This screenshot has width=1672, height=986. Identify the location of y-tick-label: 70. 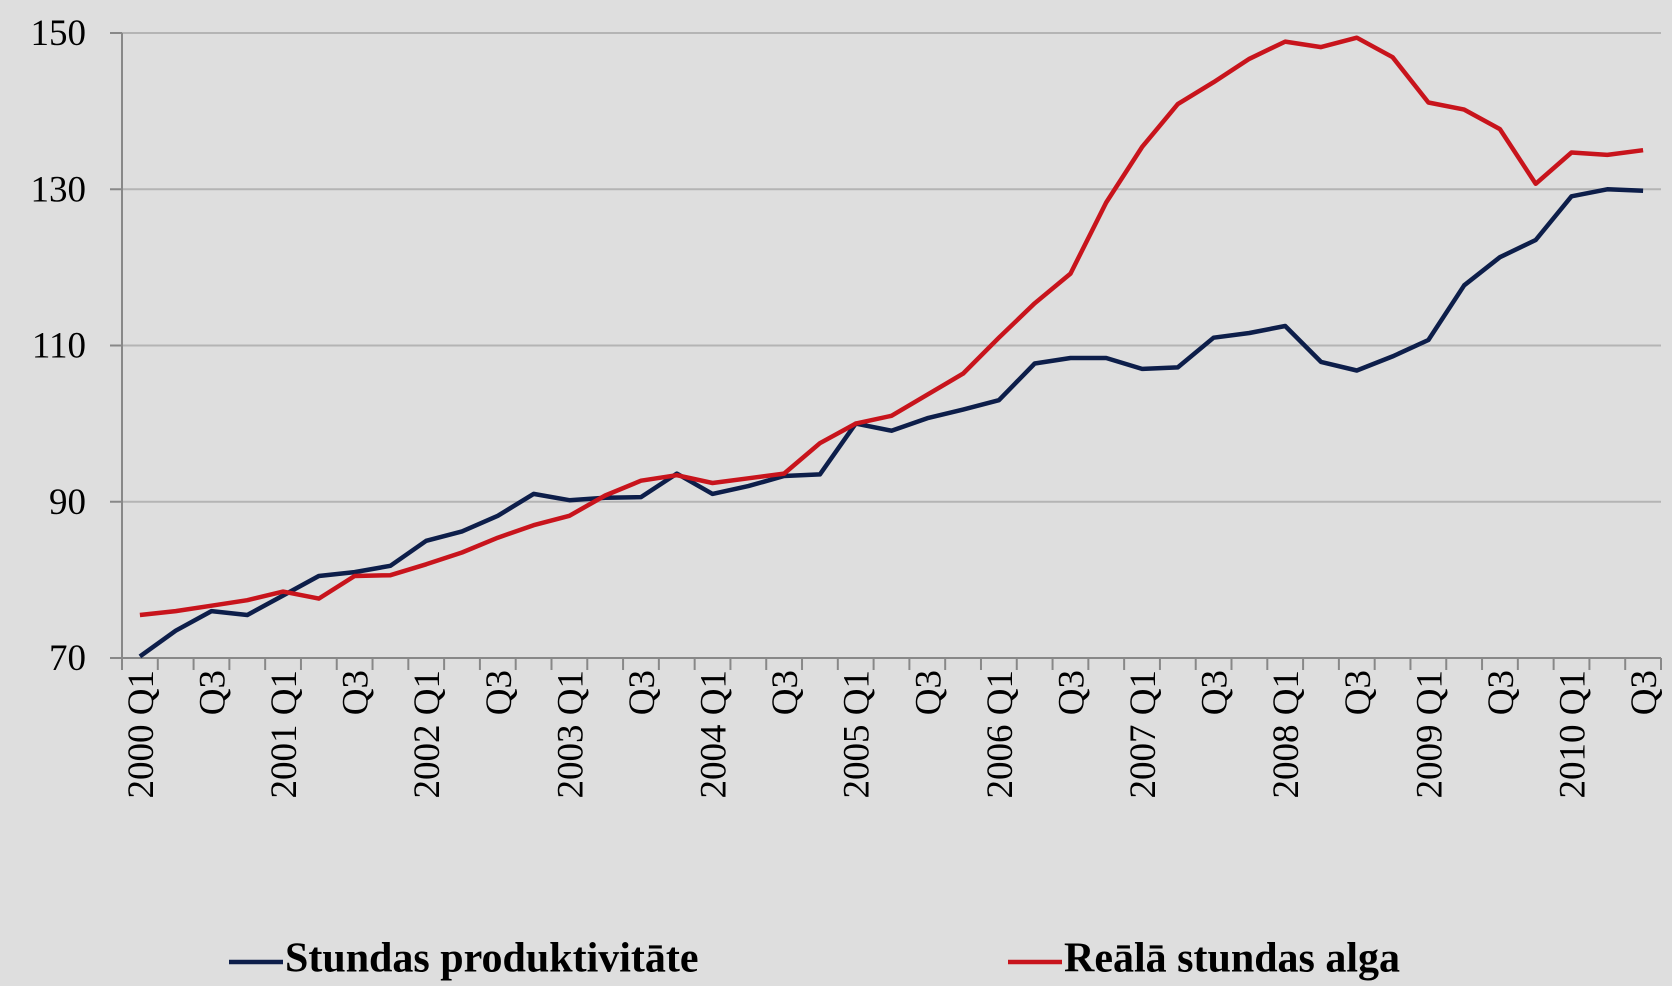
(67, 658).